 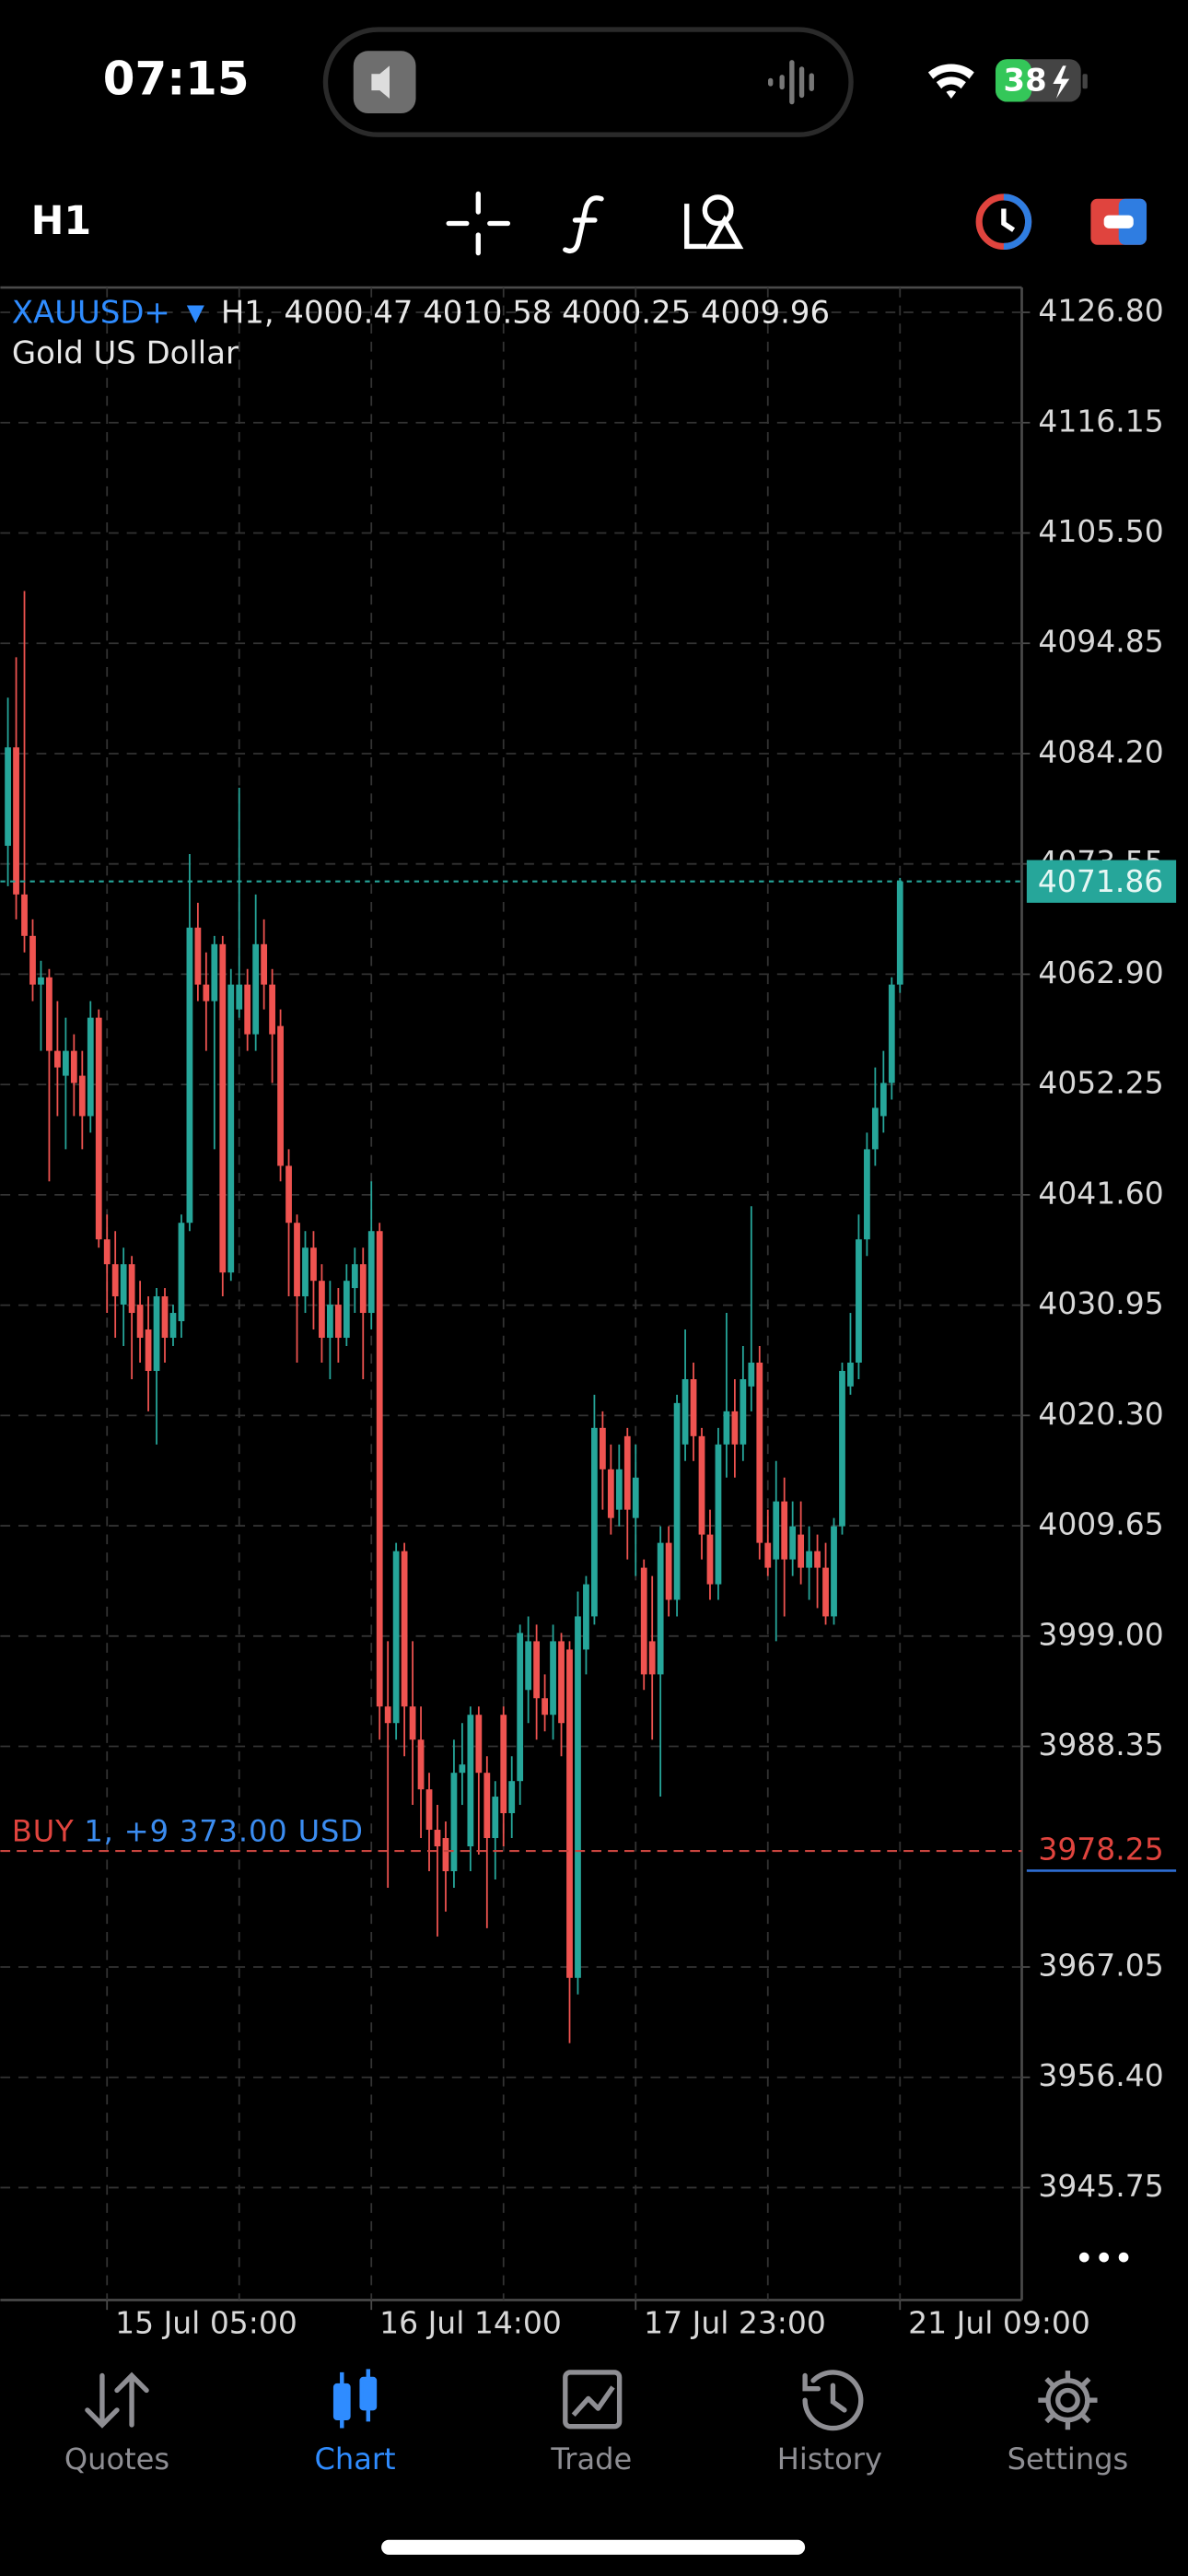 I want to click on y-tick-label: 3967.05, so click(x=1100, y=1965).